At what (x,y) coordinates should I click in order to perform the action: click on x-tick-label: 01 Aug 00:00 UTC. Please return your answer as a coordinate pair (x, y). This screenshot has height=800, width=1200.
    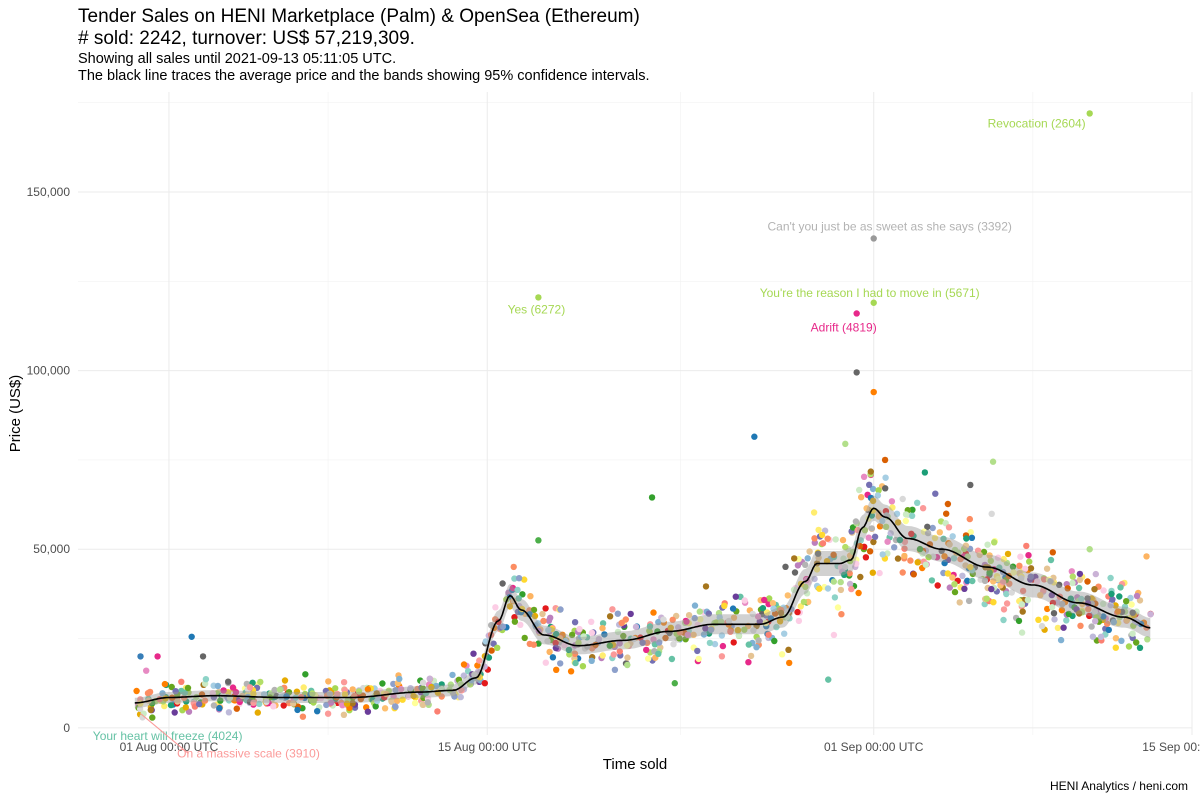
    Looking at the image, I should click on (169, 747).